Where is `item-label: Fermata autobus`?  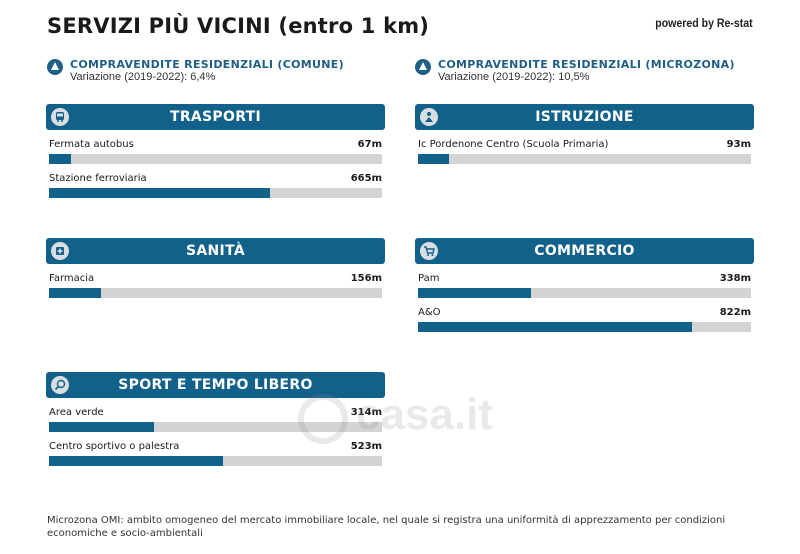 item-label: Fermata autobus is located at coordinates (91, 144).